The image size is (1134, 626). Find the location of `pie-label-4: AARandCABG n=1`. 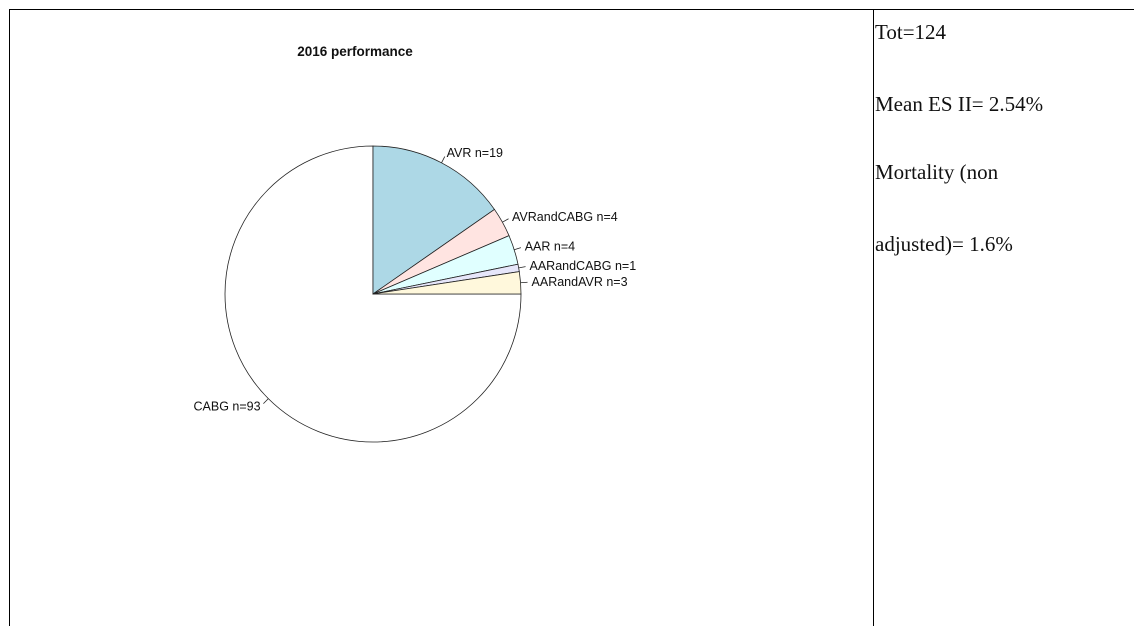

pie-label-4: AARandCABG n=1 is located at coordinates (583, 266).